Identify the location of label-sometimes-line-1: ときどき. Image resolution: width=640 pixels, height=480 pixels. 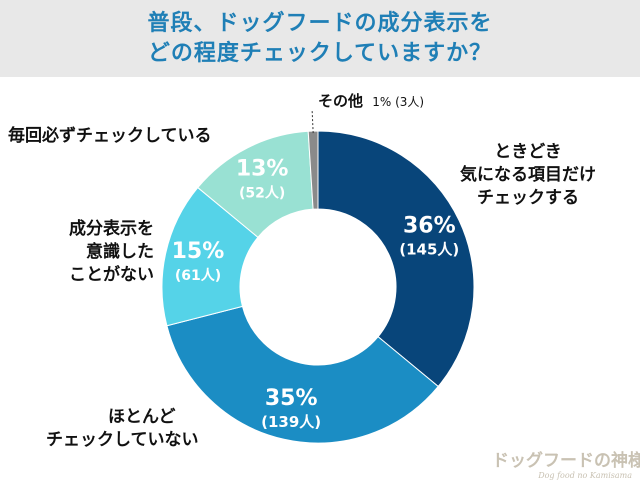
(528, 152).